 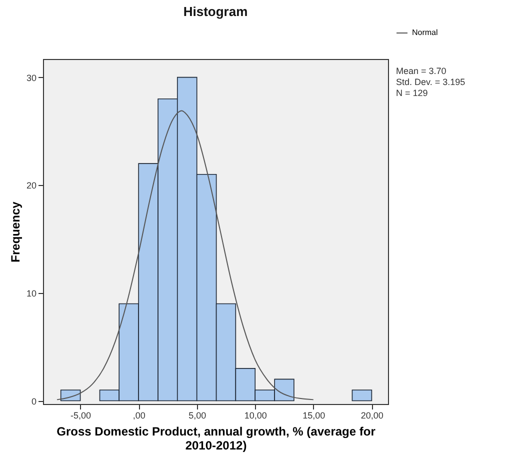 What do you see at coordinates (314, 415) in the screenshot?
I see `x-tick-label: 15,00` at bounding box center [314, 415].